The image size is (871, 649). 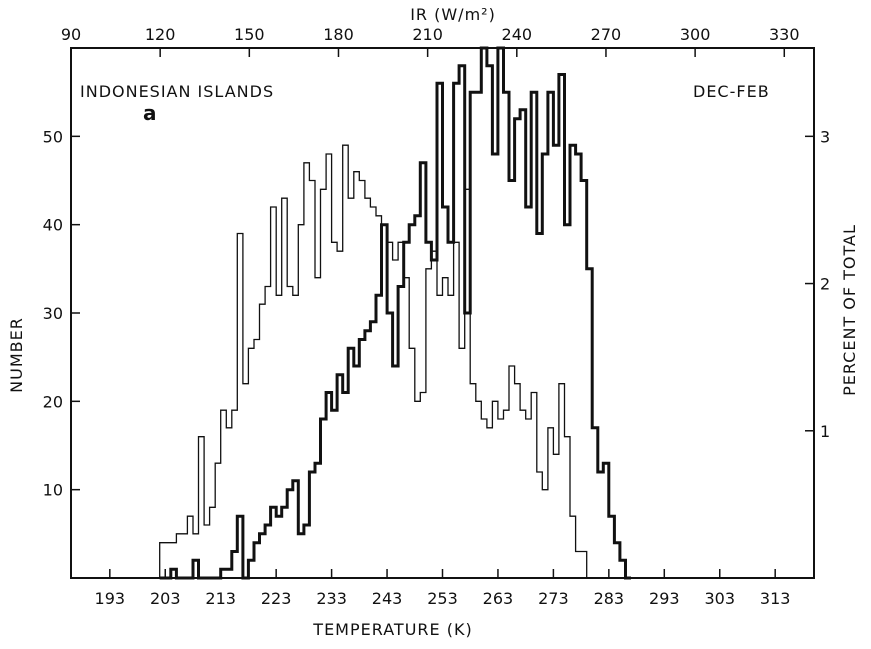 I want to click on x-top-tick-label: 210, so click(x=427, y=34).